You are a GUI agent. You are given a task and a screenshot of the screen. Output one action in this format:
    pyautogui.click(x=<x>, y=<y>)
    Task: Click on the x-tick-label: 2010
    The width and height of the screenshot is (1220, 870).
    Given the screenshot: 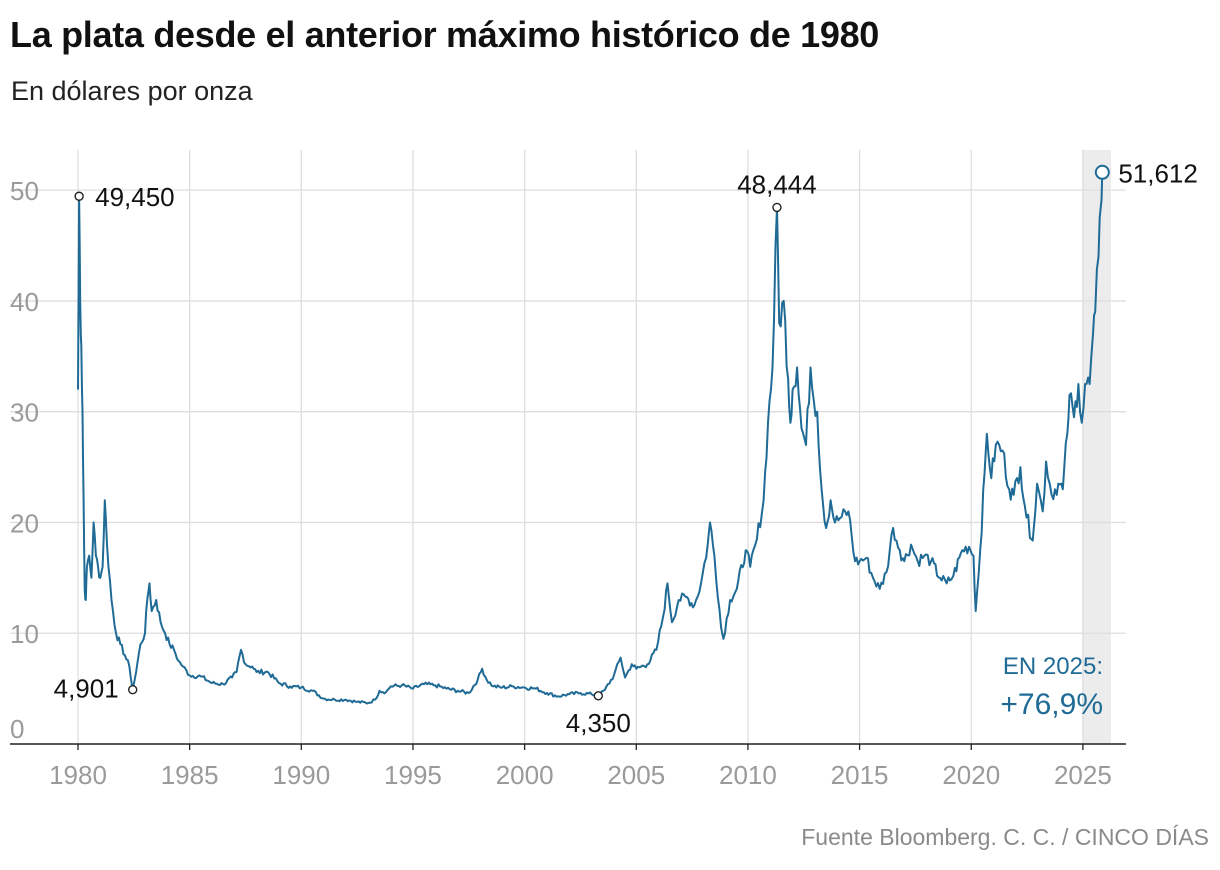 What is the action you would take?
    pyautogui.click(x=748, y=775)
    